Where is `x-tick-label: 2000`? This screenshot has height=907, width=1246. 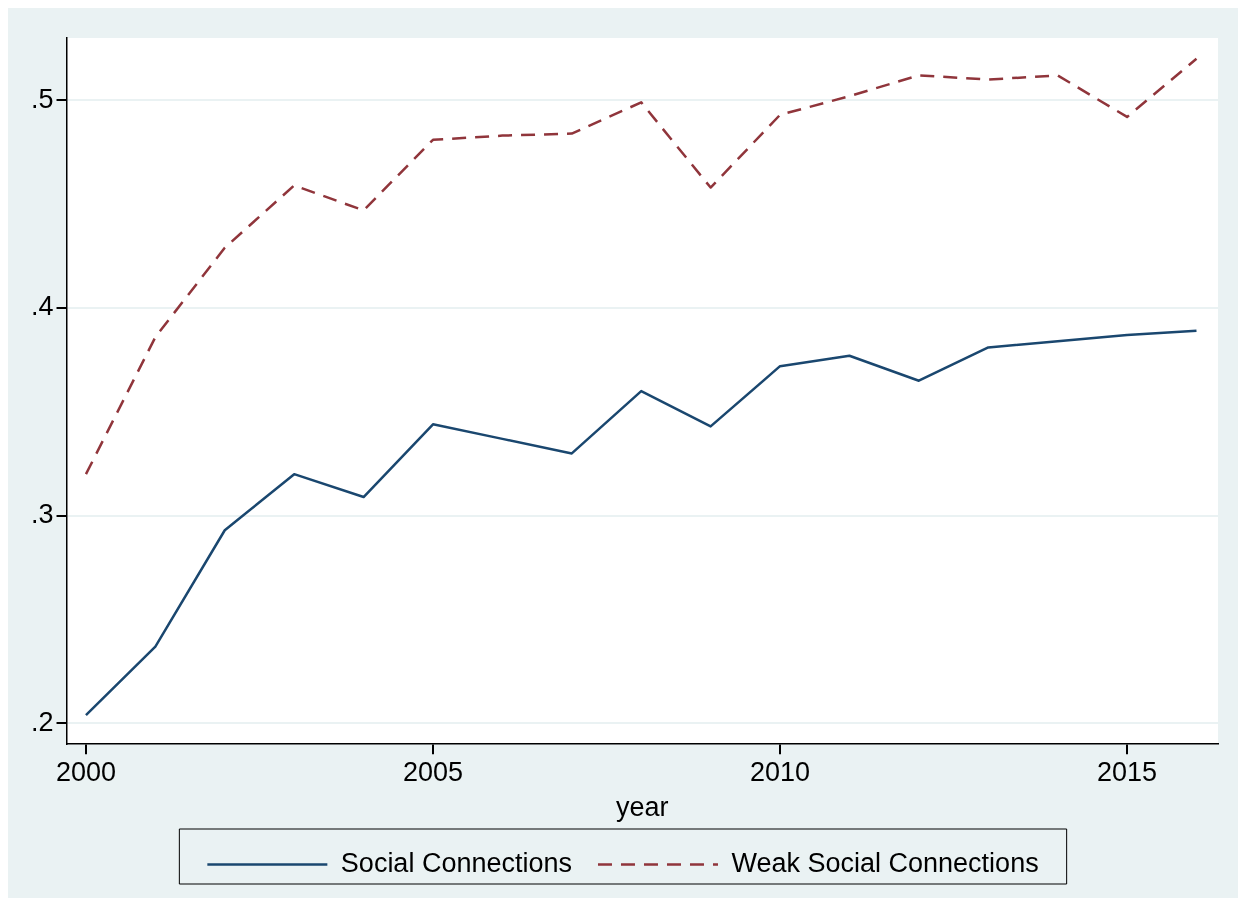 x-tick-label: 2000 is located at coordinates (85, 771).